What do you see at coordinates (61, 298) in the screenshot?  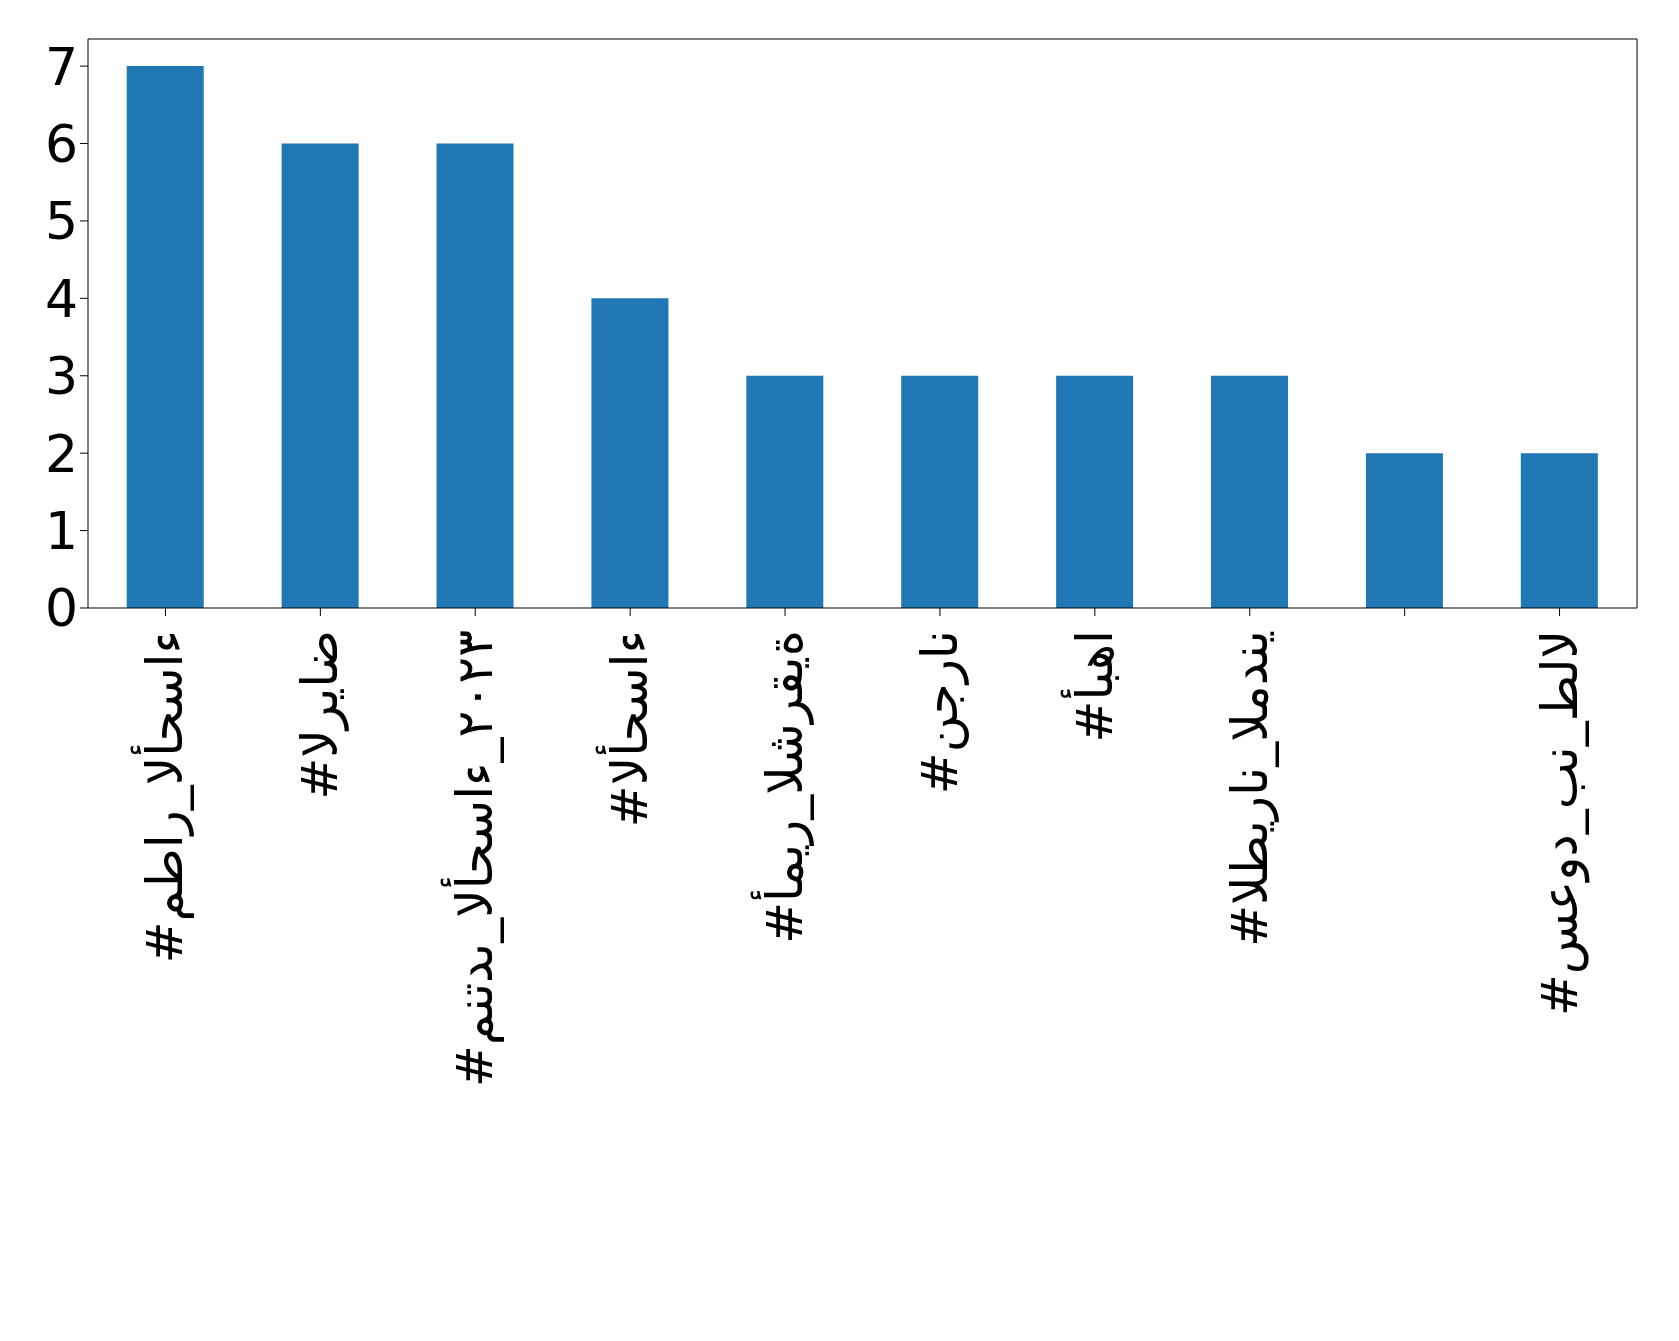 I see `y-tick-label: 4` at bounding box center [61, 298].